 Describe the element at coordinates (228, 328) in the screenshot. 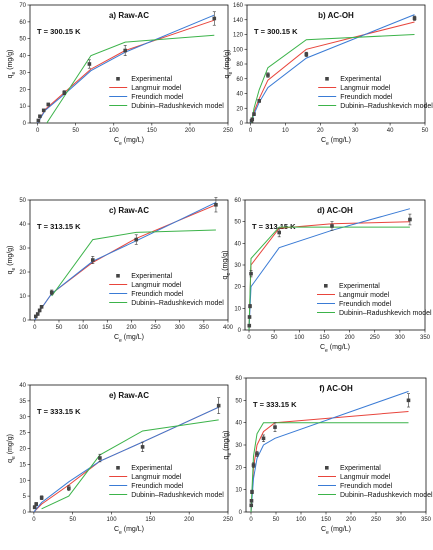

I see `x-tick-label: 400` at that location.